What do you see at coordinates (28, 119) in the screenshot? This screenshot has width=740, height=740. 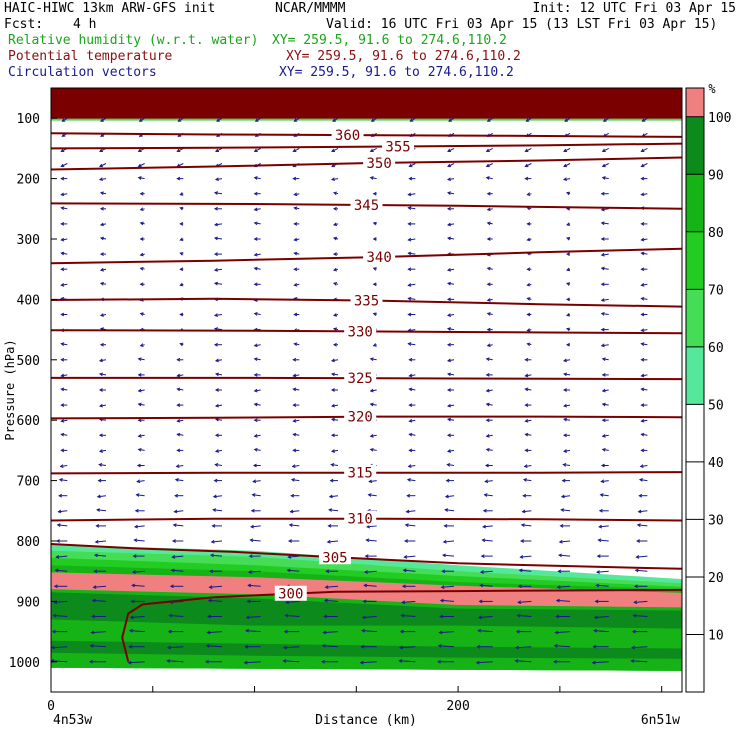 I see `y-tick-label: 100` at bounding box center [28, 119].